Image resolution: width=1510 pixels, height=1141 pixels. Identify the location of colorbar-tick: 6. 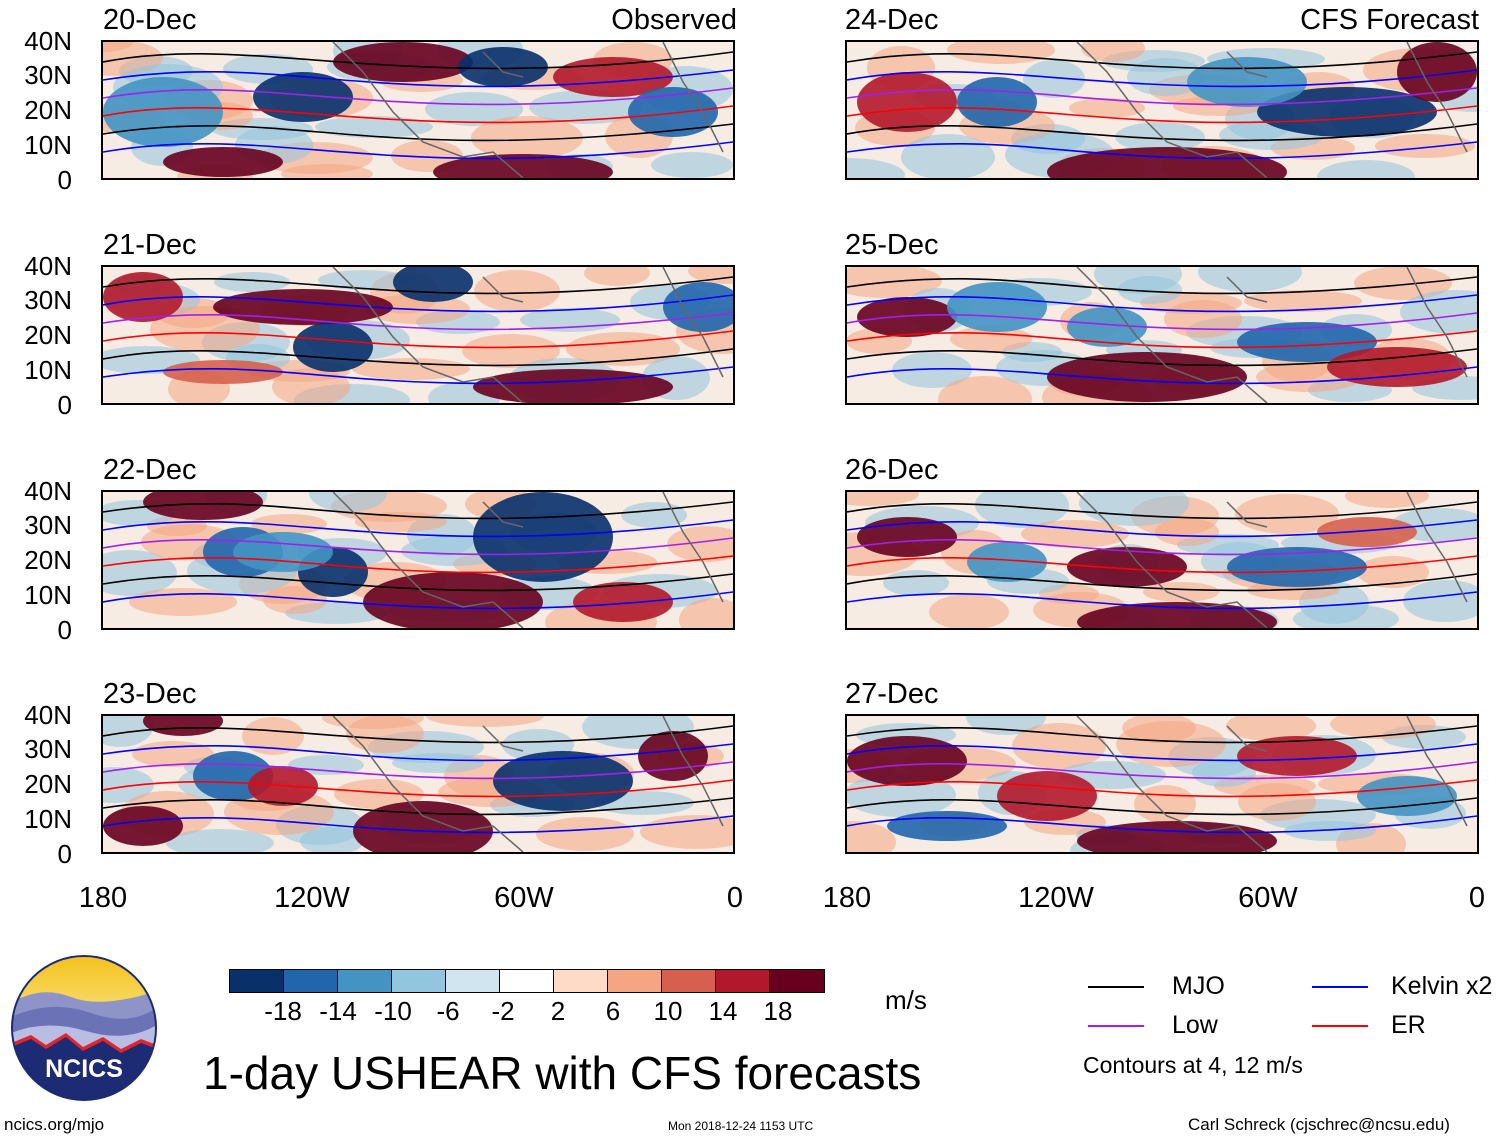
(613, 1011).